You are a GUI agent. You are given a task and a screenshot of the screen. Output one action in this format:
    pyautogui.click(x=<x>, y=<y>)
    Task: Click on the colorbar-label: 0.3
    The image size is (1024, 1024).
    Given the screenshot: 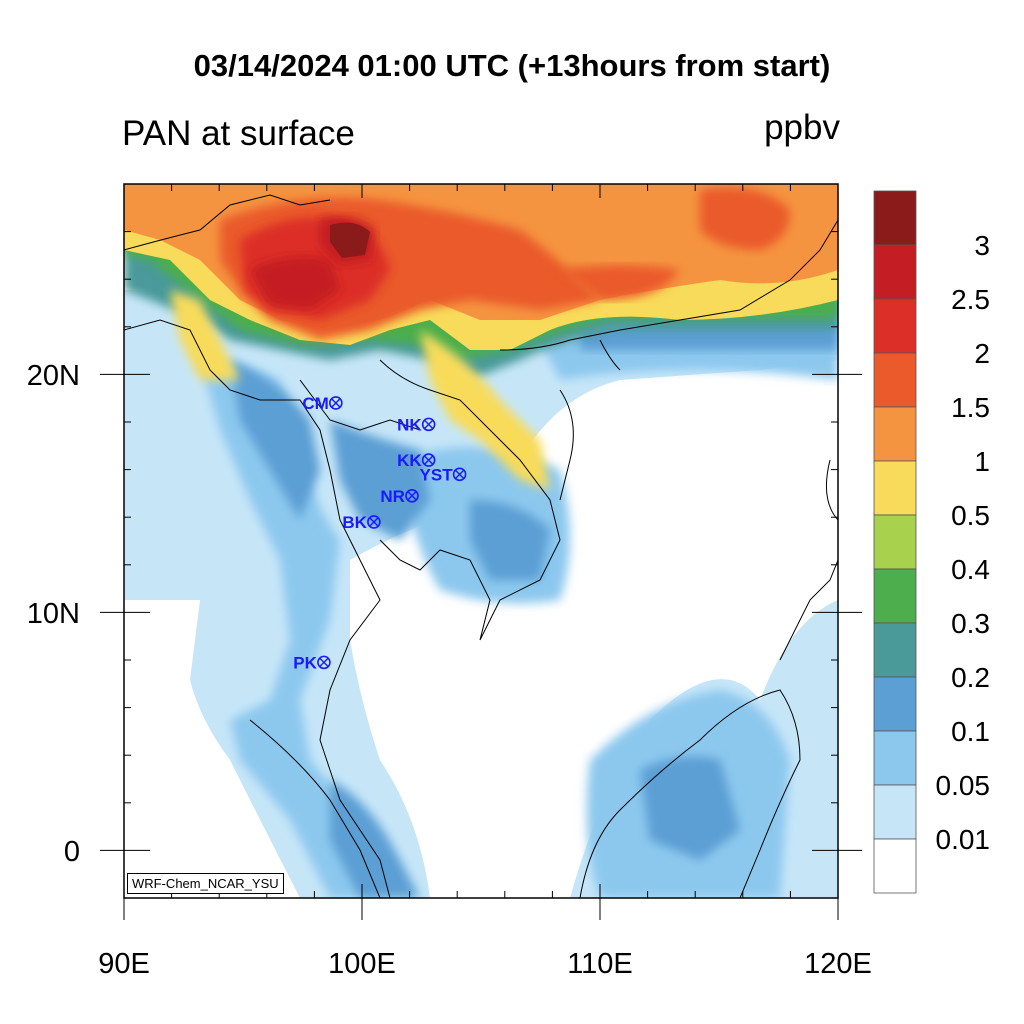 What is the action you would take?
    pyautogui.click(x=970, y=623)
    